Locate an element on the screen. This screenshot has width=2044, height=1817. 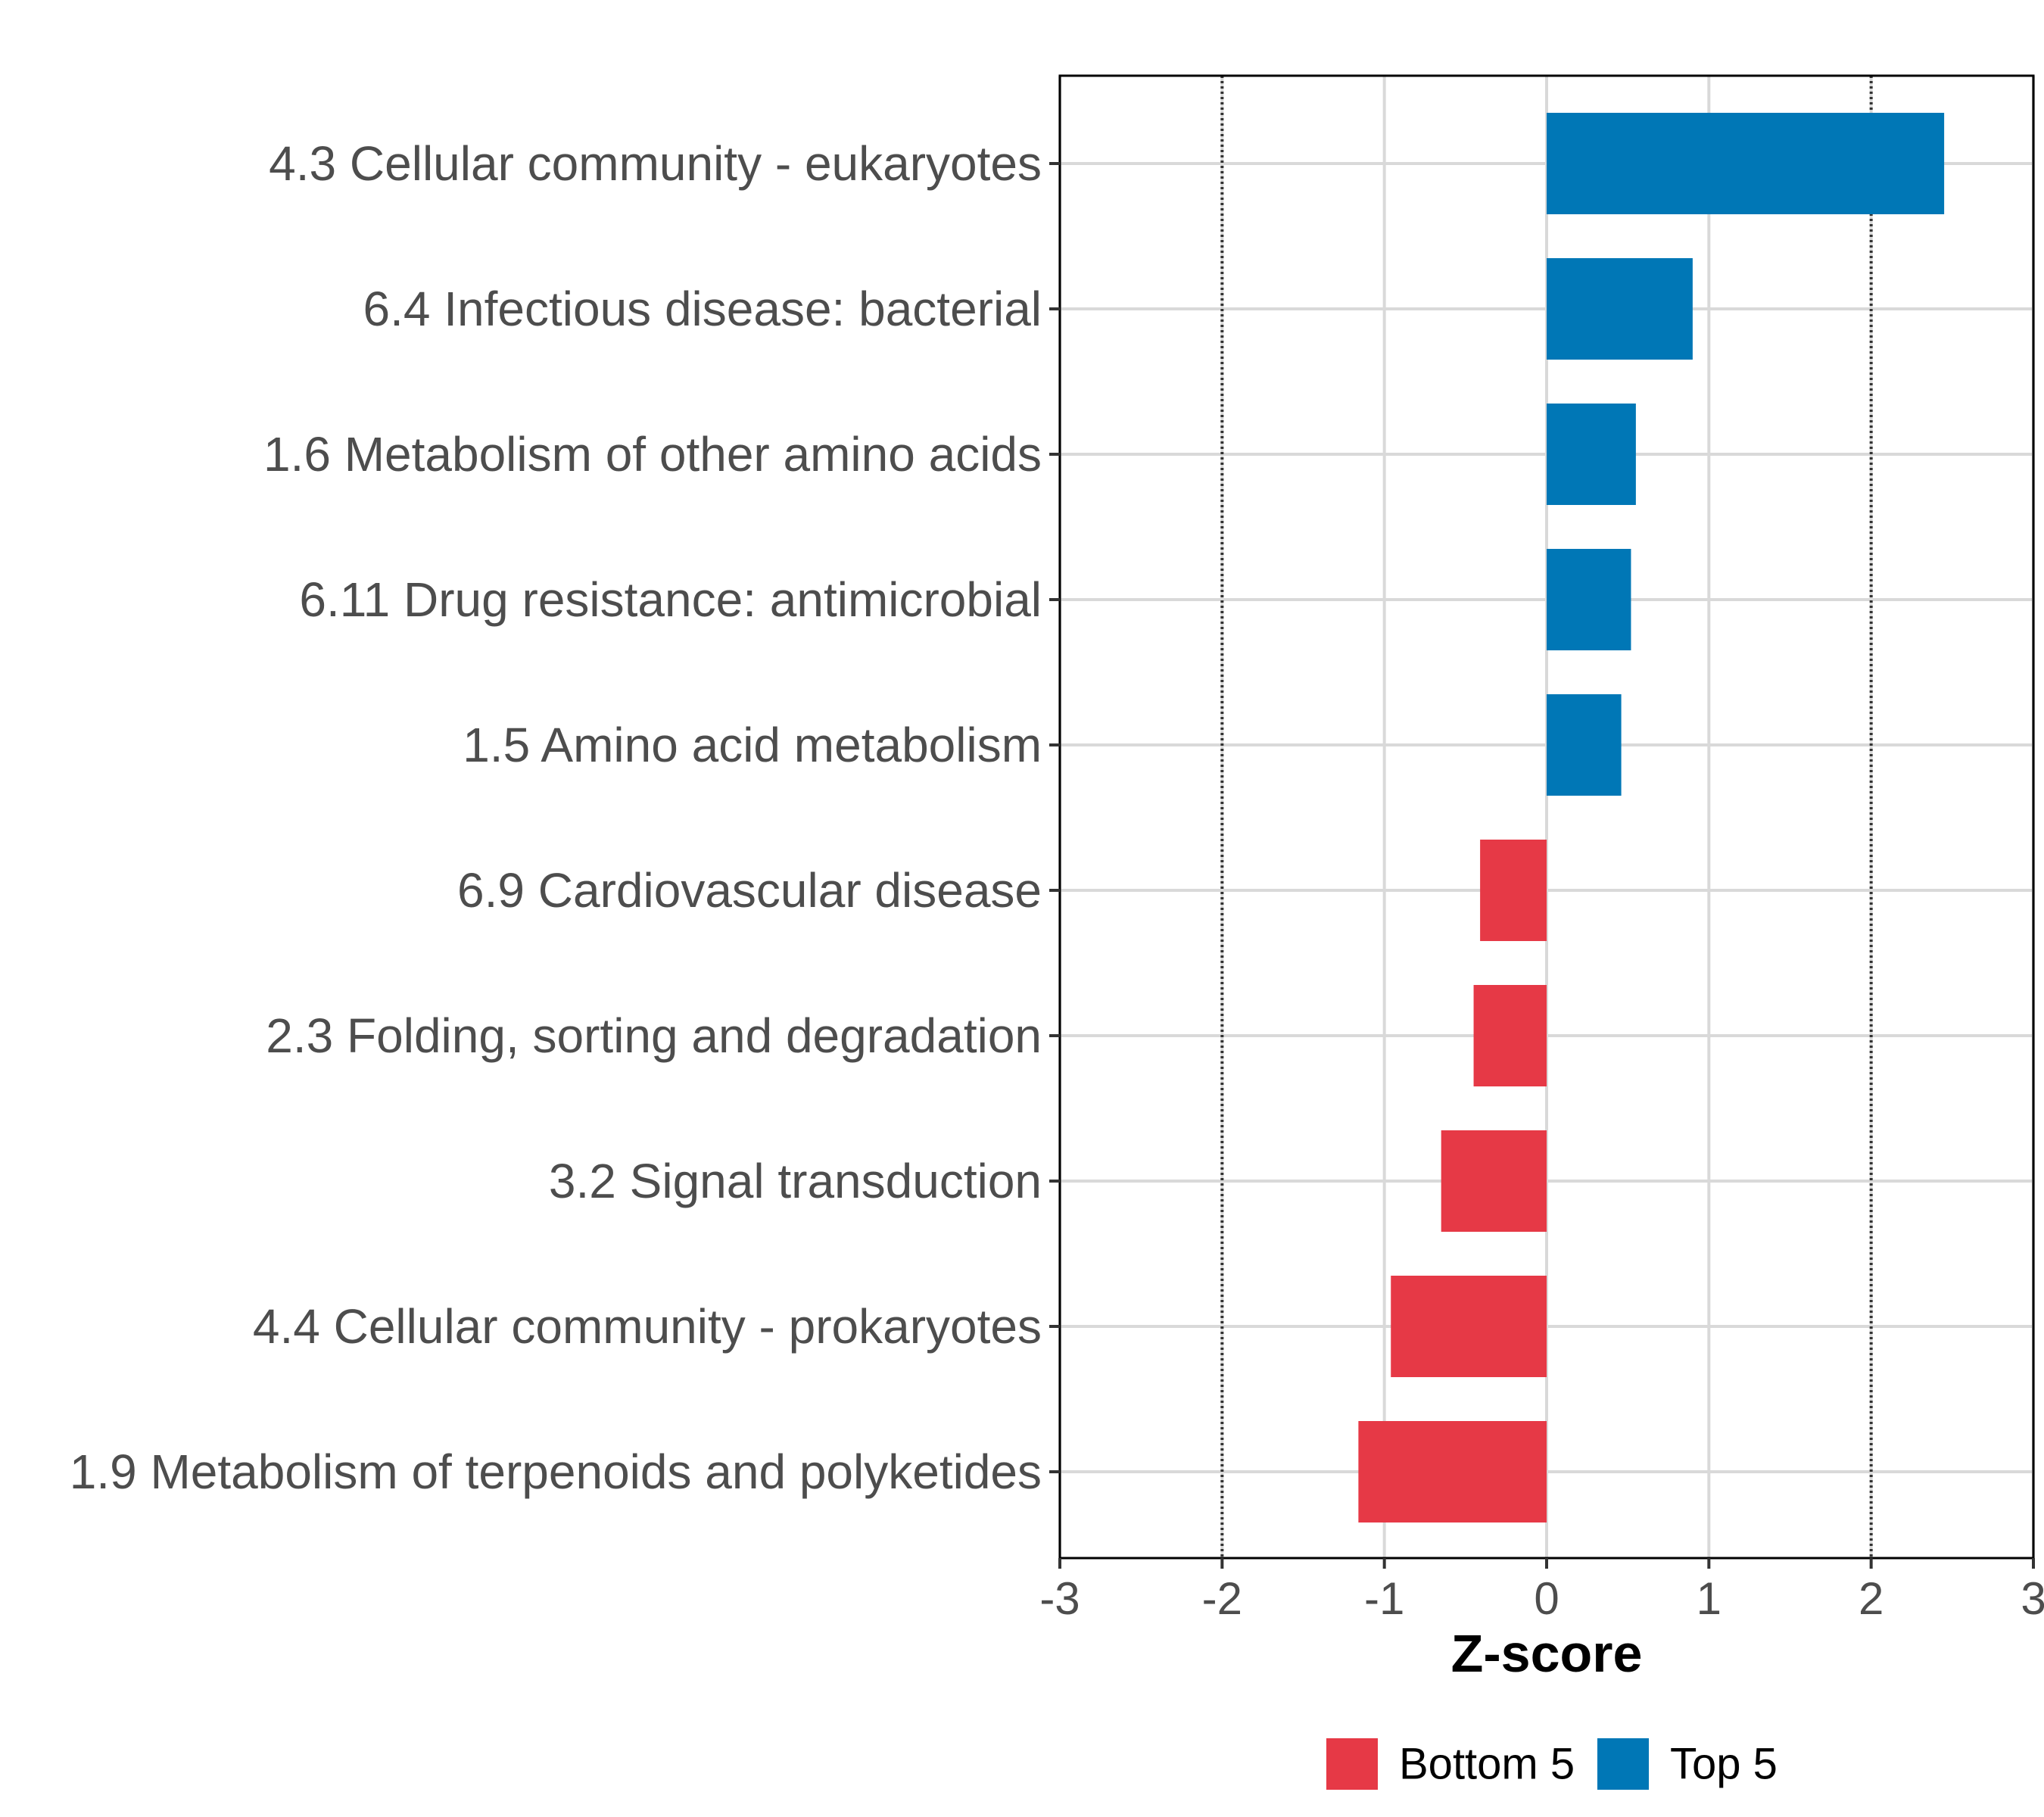
category-label: 2.3 Folding, sorting and degradation is located at coordinates (654, 1035).